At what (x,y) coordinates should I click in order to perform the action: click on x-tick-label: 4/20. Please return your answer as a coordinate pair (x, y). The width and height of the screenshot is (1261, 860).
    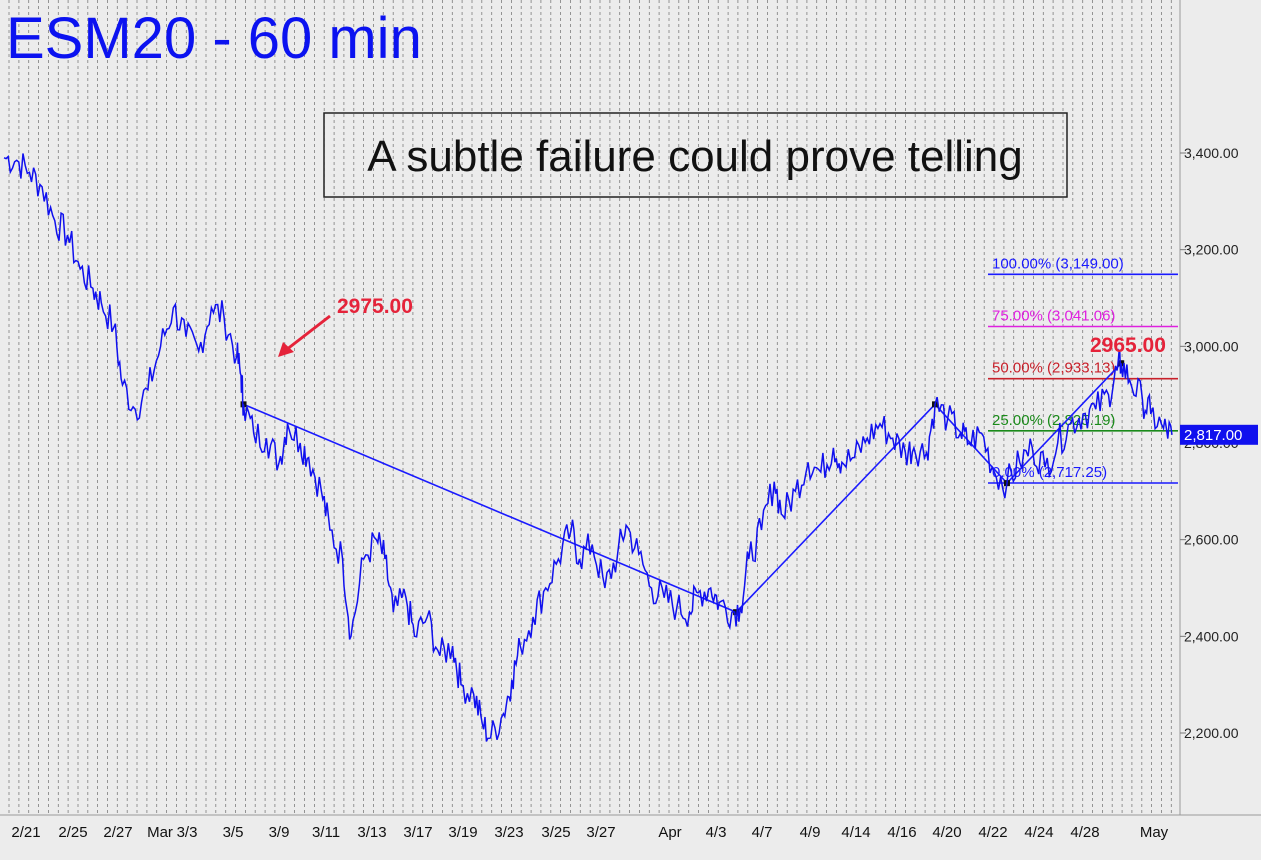
    Looking at the image, I should click on (946, 832).